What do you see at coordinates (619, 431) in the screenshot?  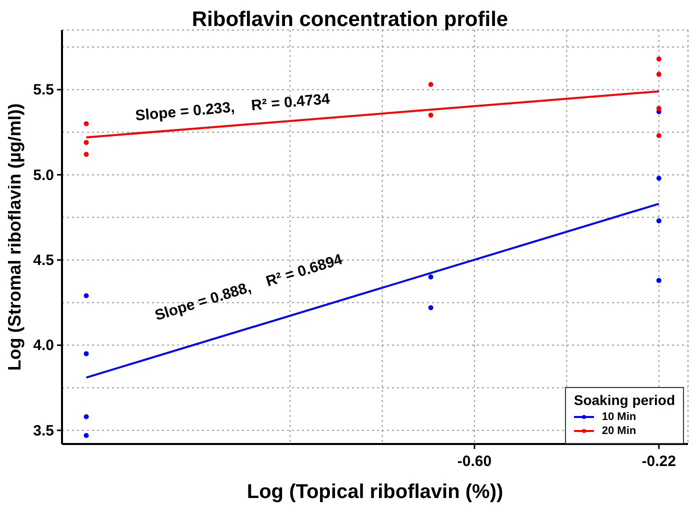 I see `legend-label: 20 Min` at bounding box center [619, 431].